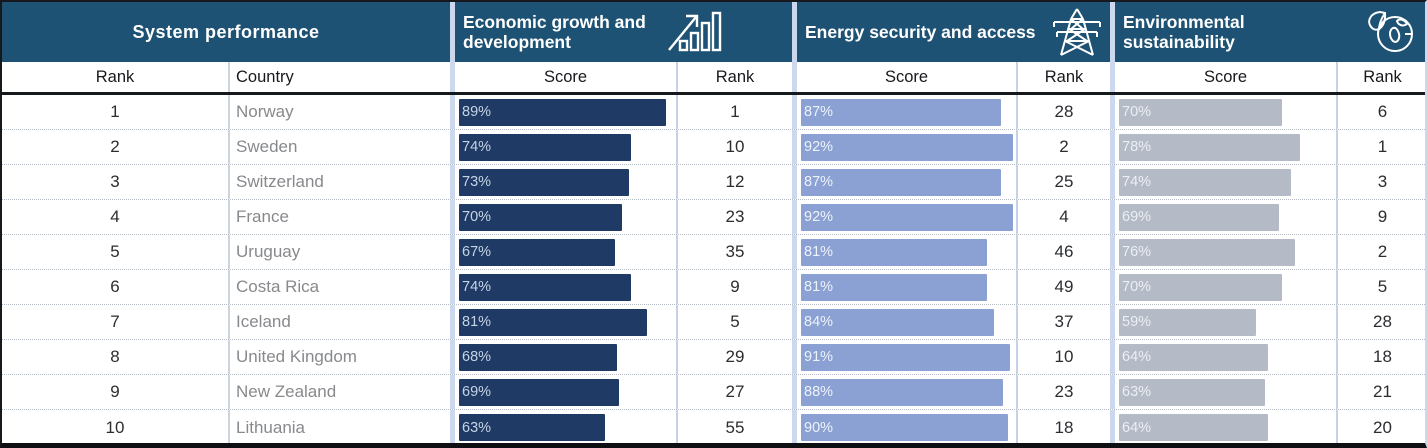 Image resolution: width=1427 pixels, height=448 pixels. Describe the element at coordinates (1192, 392) in the screenshot. I see `env-score-bar: 63%` at that location.